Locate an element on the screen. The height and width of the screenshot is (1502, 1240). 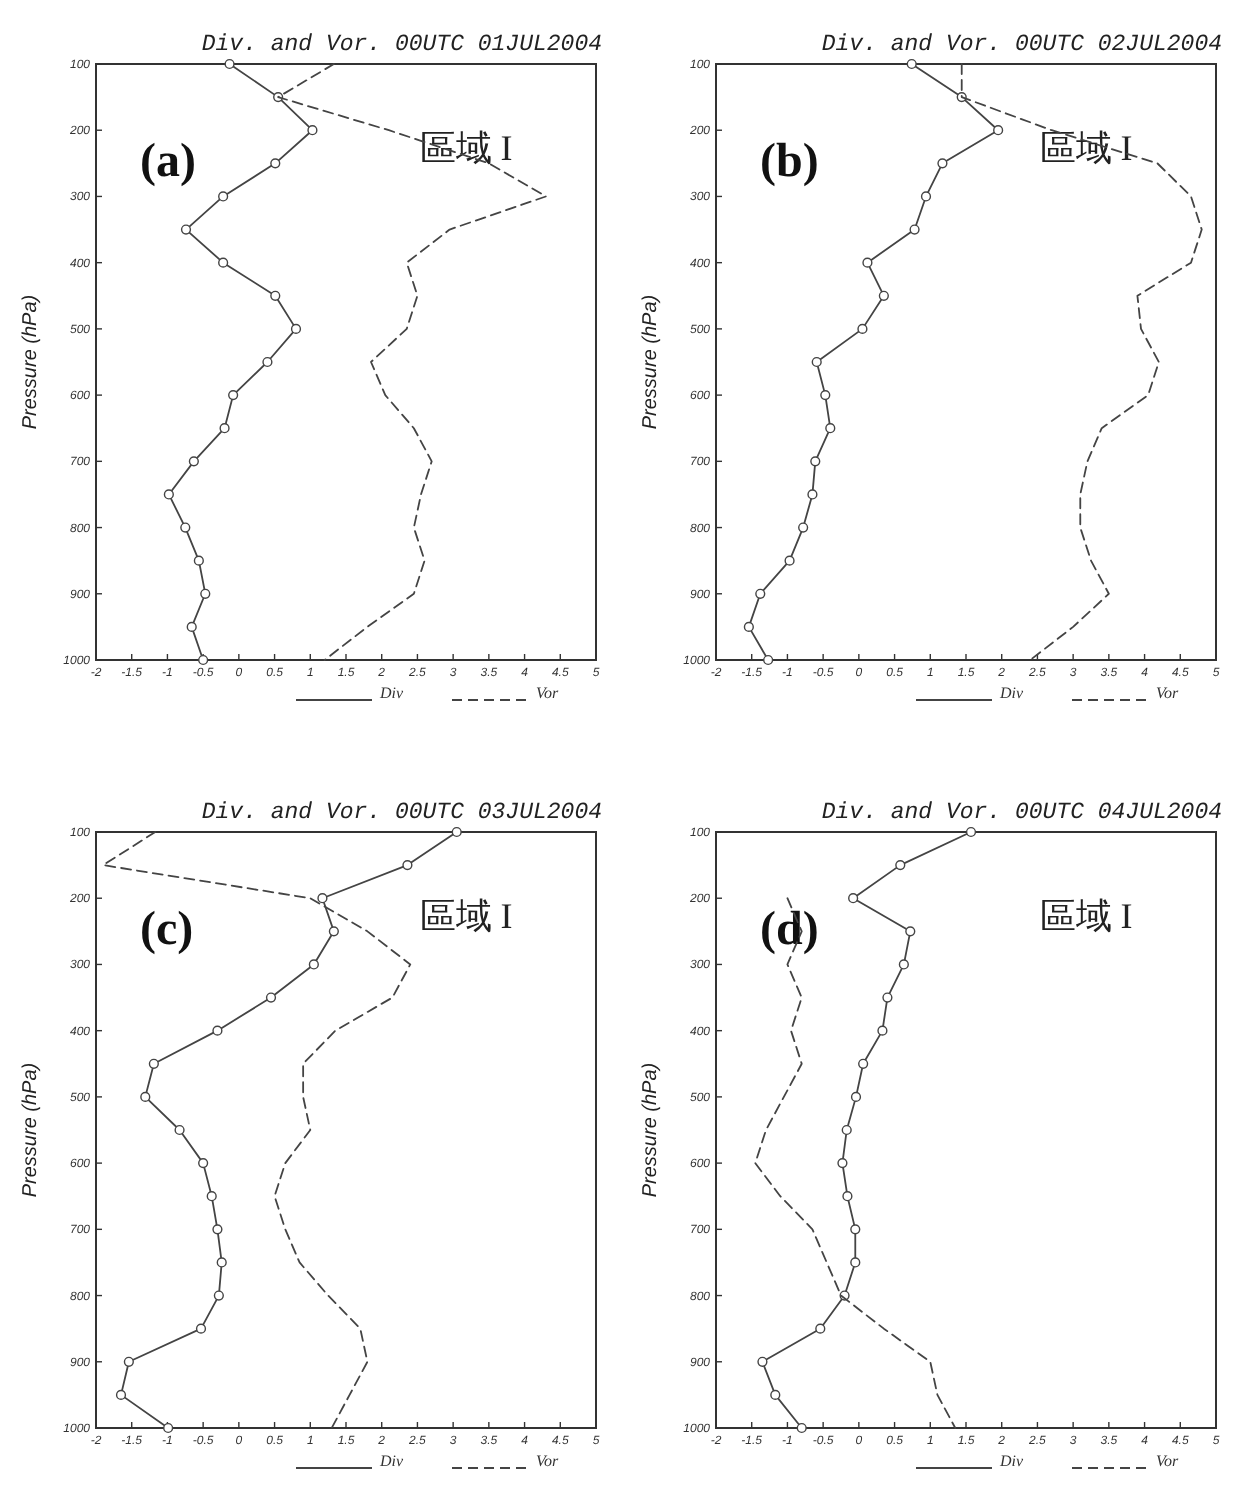
chart-title: Div. and Vor. 00UTC 01JUL2004 is located at coordinates (402, 45).